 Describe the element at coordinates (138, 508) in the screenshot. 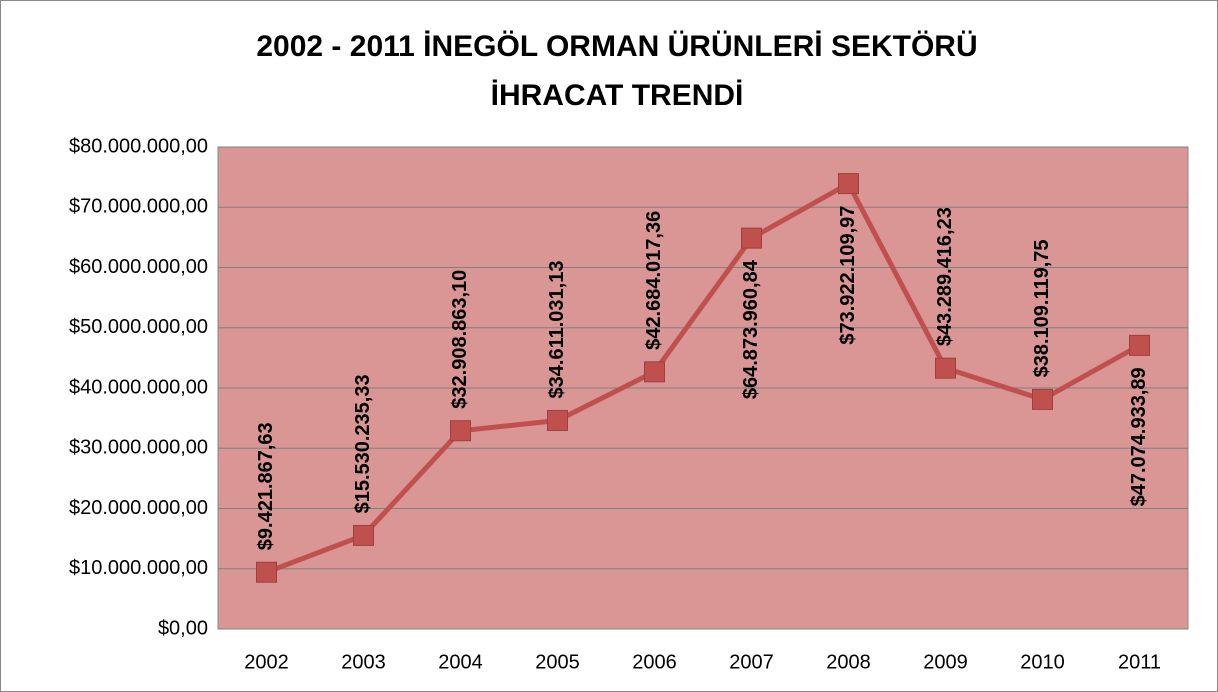

I see `y-tick-label: $20.000.000,00` at that location.